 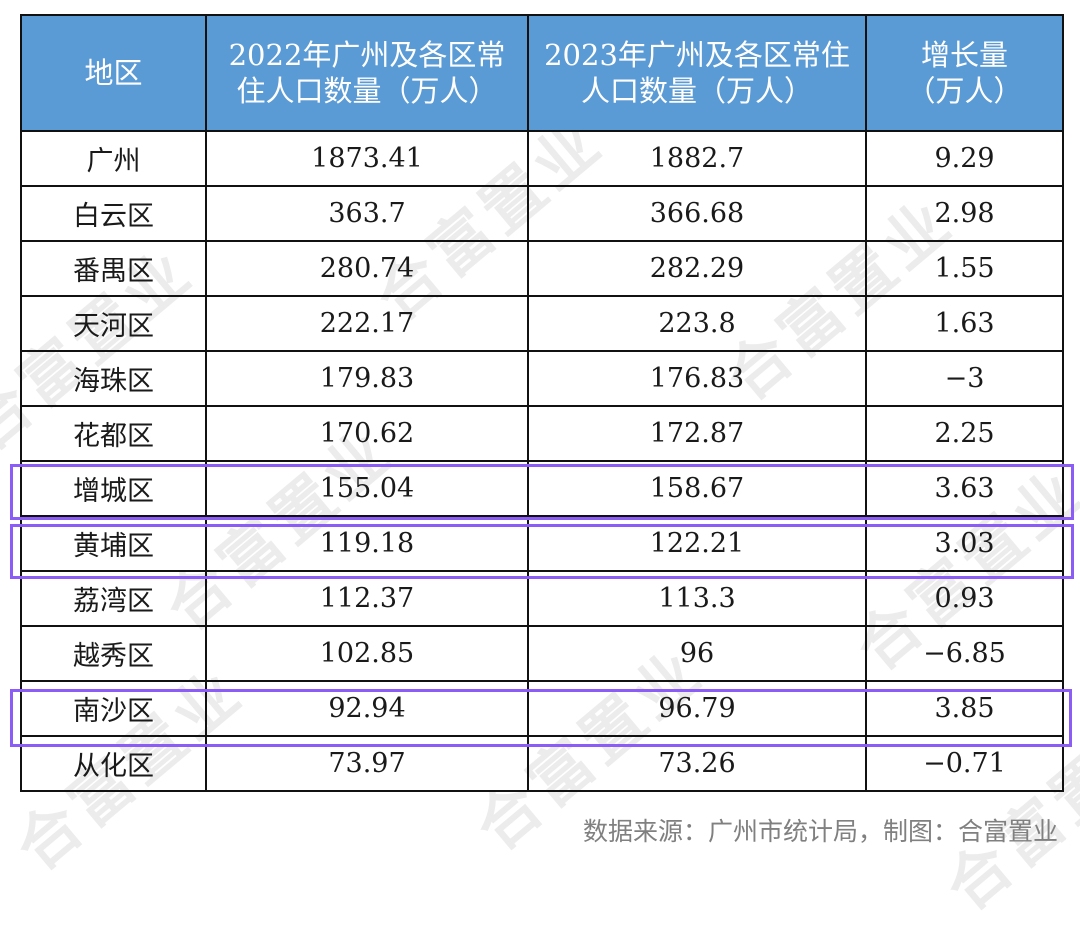 I want to click on table-row: 广州 1873.41 1882.7 9.29, so click(x=542, y=158).